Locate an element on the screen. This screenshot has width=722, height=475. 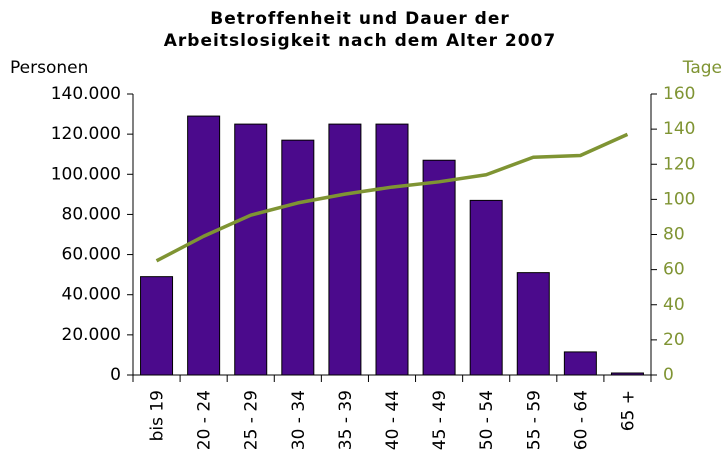
y2-axis-title: Tage is located at coordinates (702, 68).